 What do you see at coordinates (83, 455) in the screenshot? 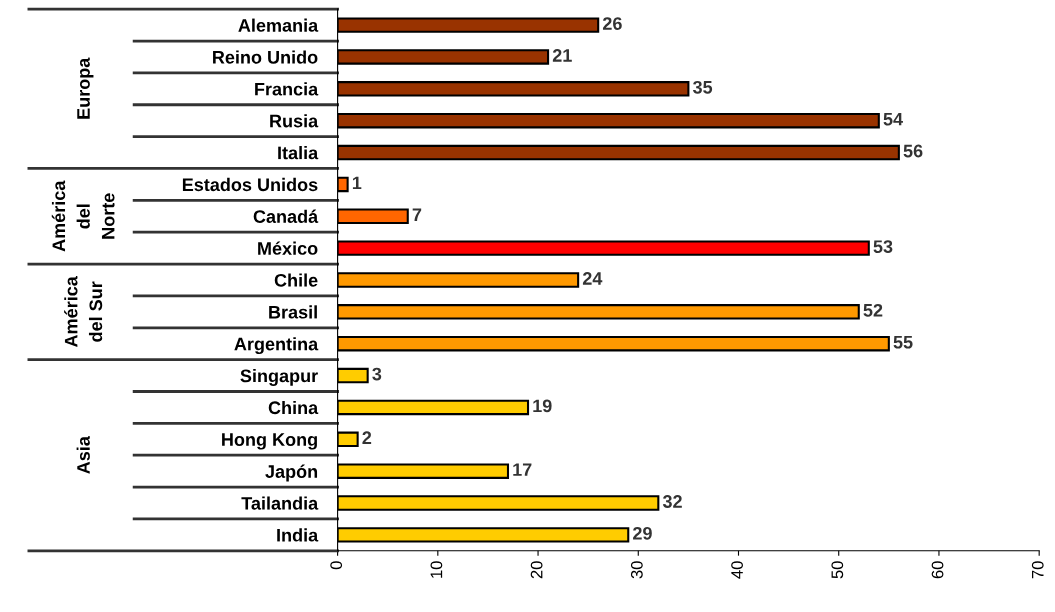
I see `text: Asia` at bounding box center [83, 455].